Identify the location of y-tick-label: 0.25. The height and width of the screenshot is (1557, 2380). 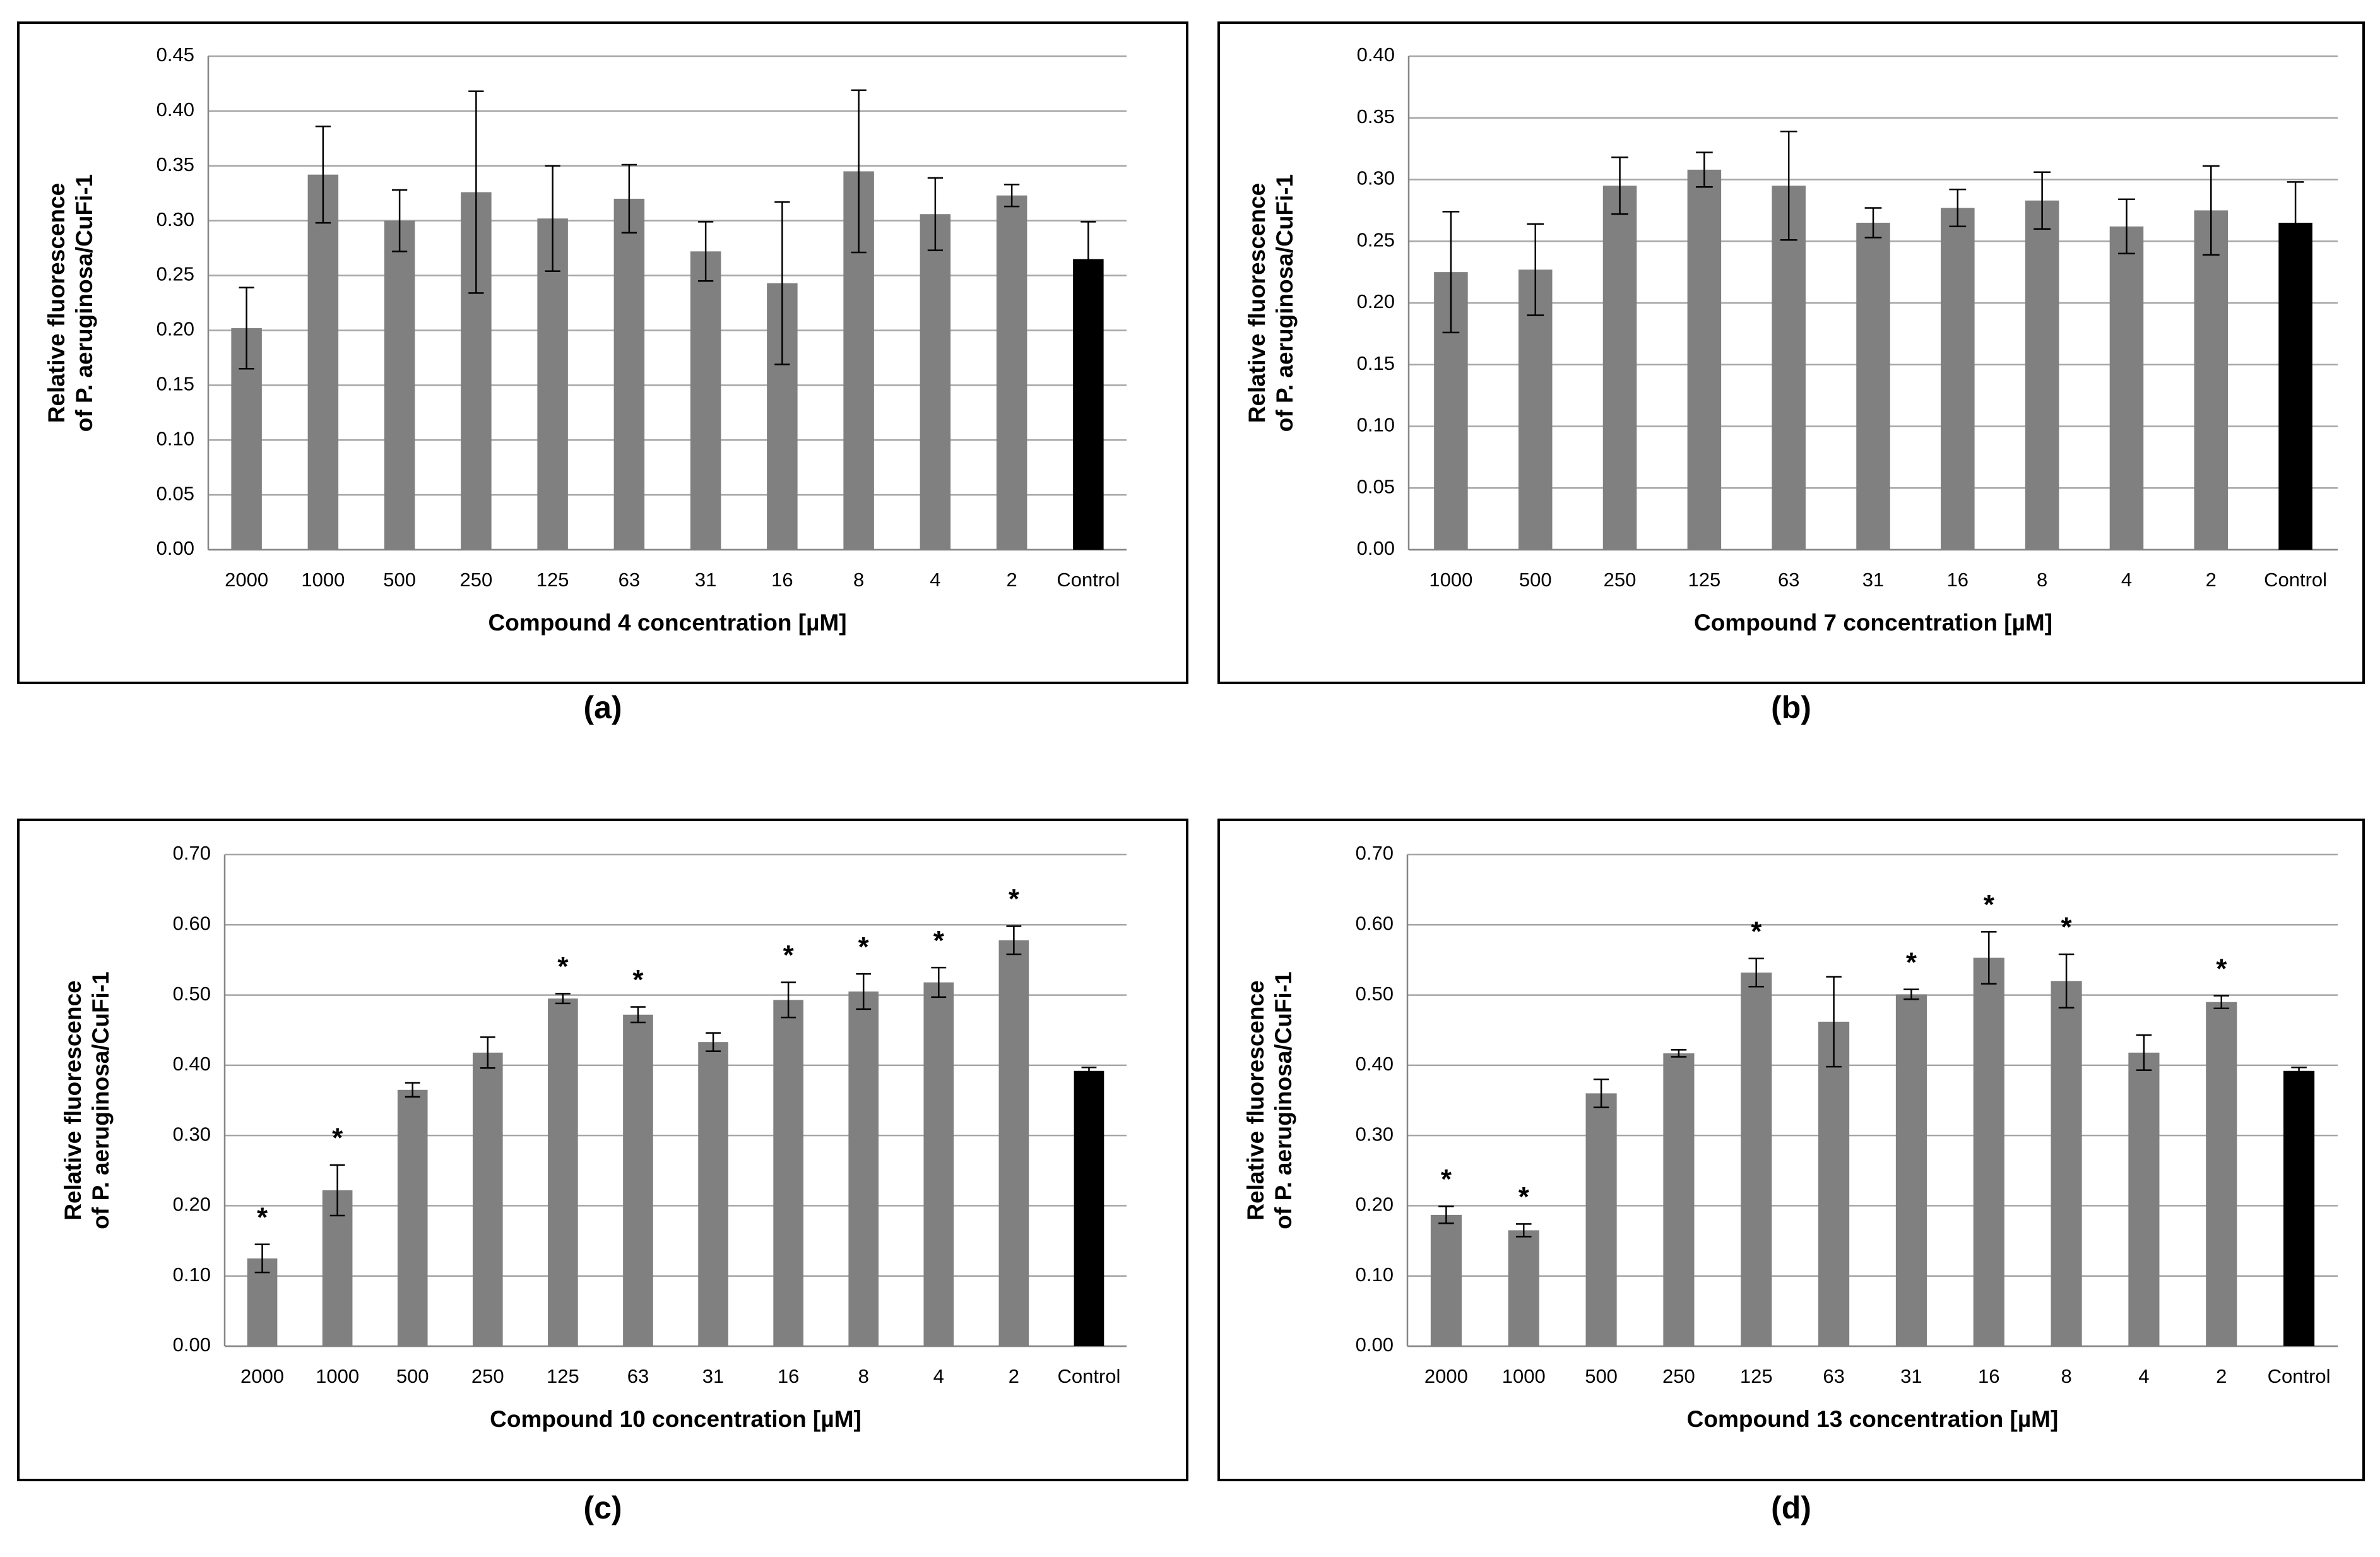
(175, 274).